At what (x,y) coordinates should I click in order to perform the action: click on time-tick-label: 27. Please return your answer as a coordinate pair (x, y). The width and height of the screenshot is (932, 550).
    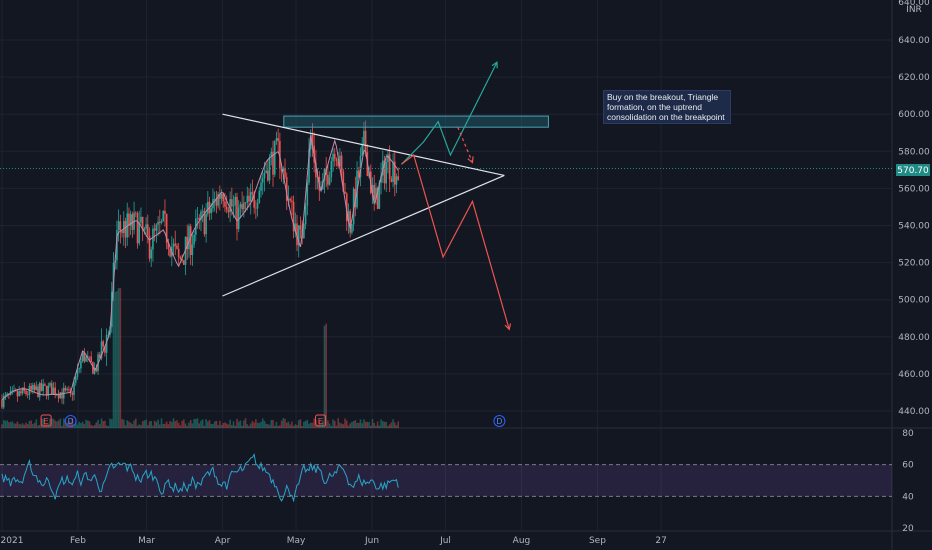
    Looking at the image, I should click on (660, 541).